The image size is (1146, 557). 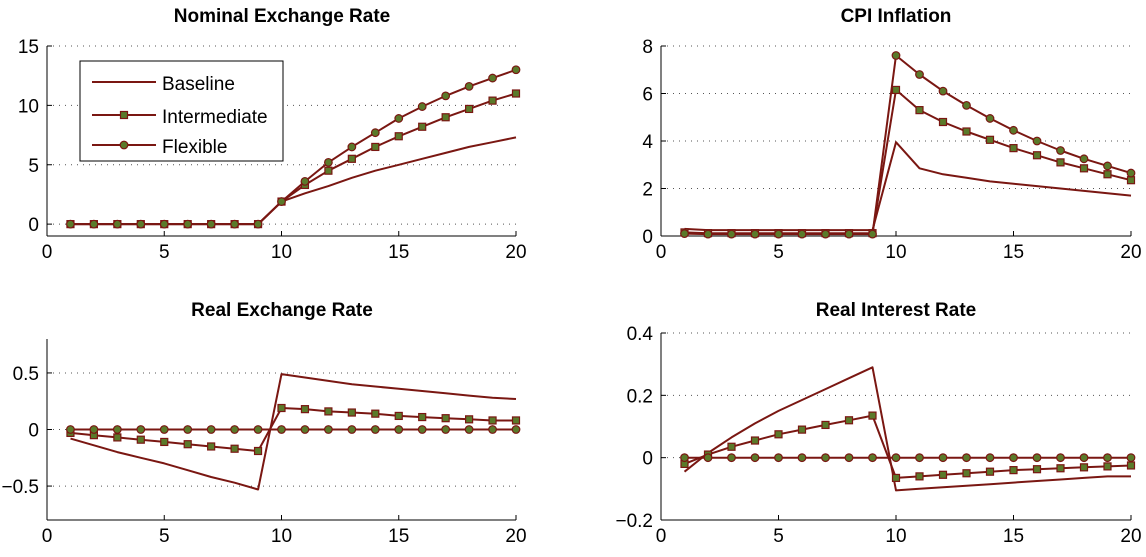 I want to click on x-tick-label: 20, so click(x=515, y=252).